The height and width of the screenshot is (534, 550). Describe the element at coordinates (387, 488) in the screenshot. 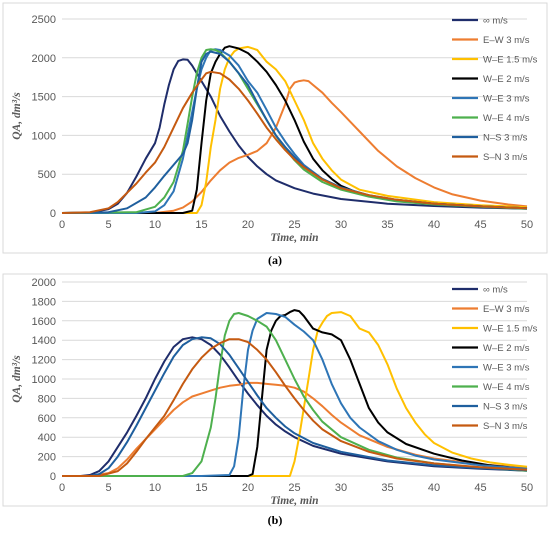

I see `x-tick-label-b-35: 35` at that location.